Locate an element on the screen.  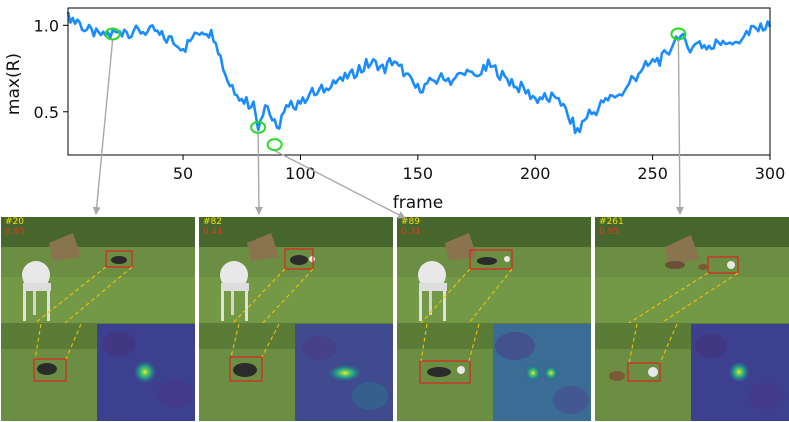
x-tick-label: 100 is located at coordinates (300, 173).